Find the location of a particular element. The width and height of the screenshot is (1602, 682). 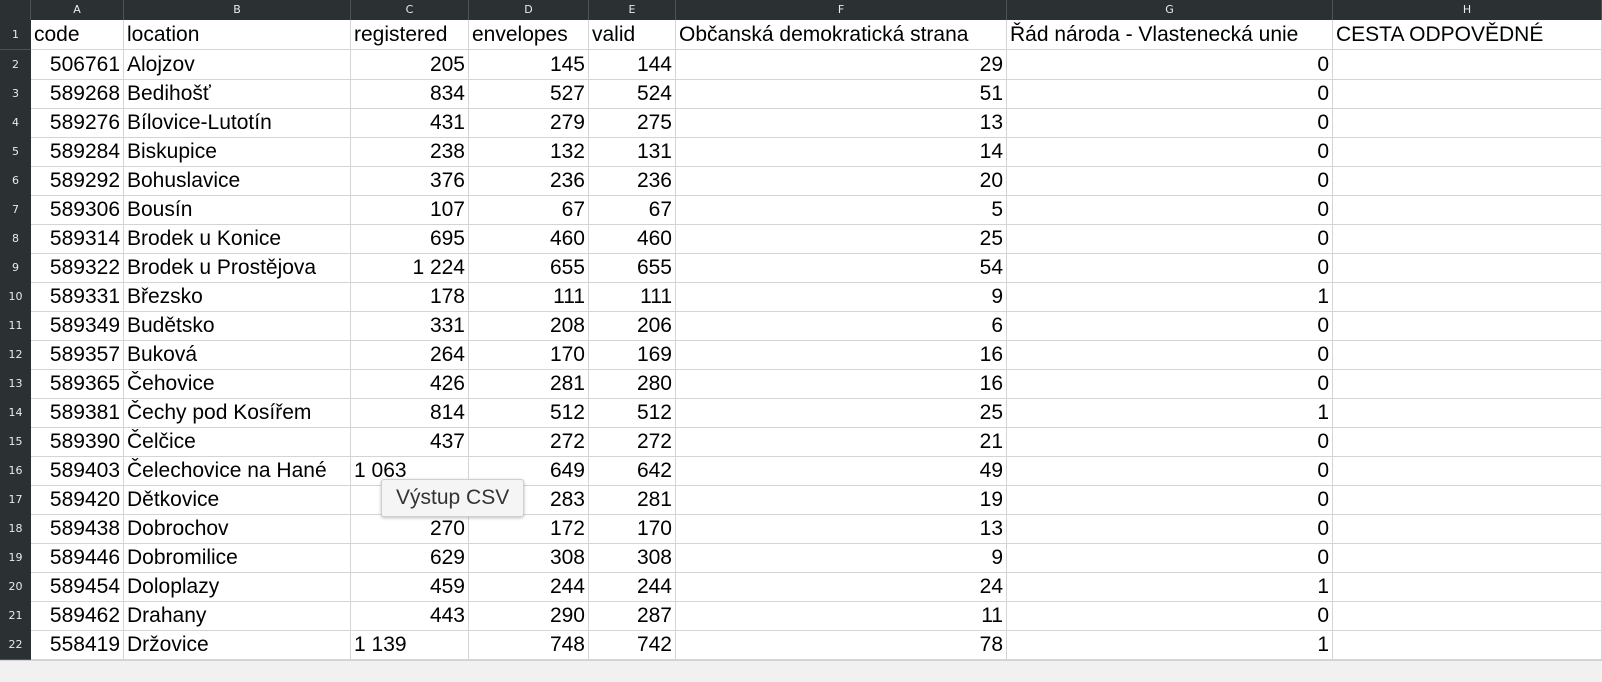

table-cell: 443 is located at coordinates (410, 616).